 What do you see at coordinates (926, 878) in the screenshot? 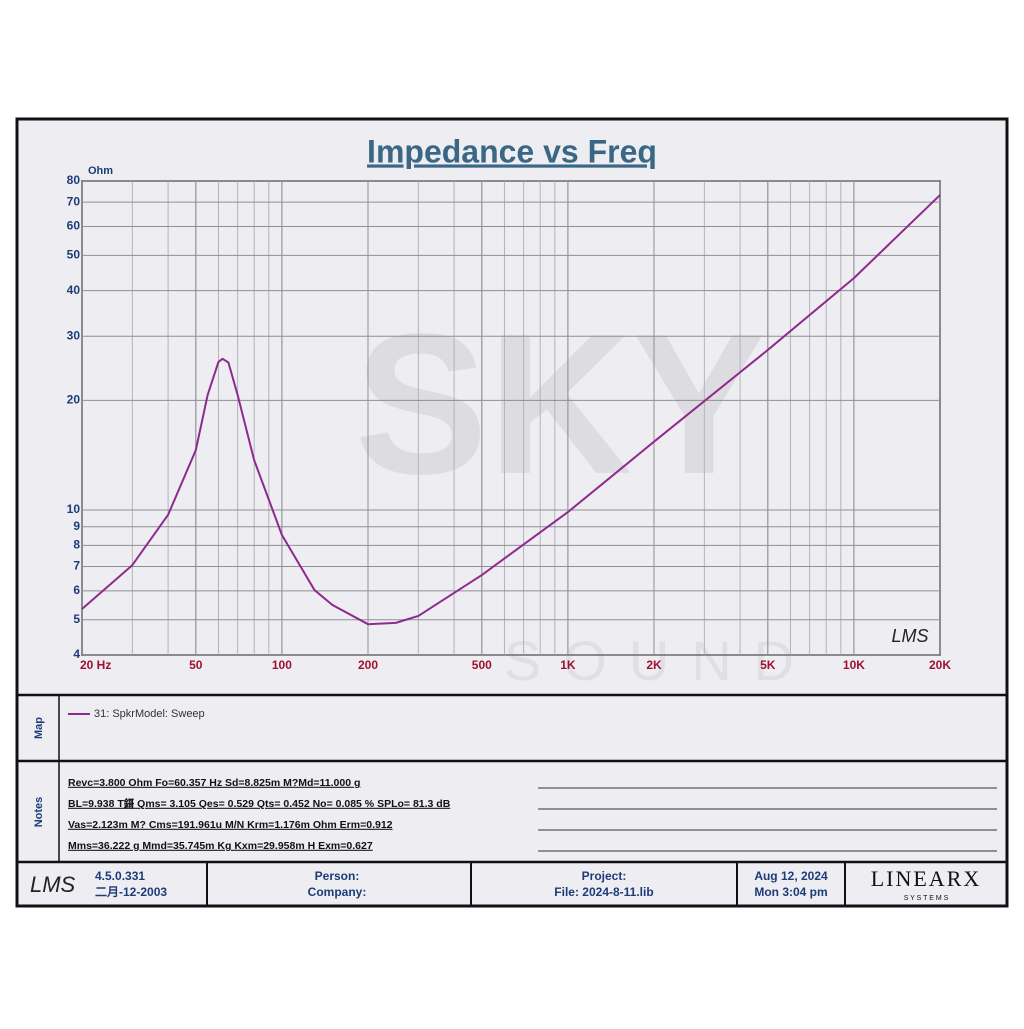
I see `brand: LINEARX` at bounding box center [926, 878].